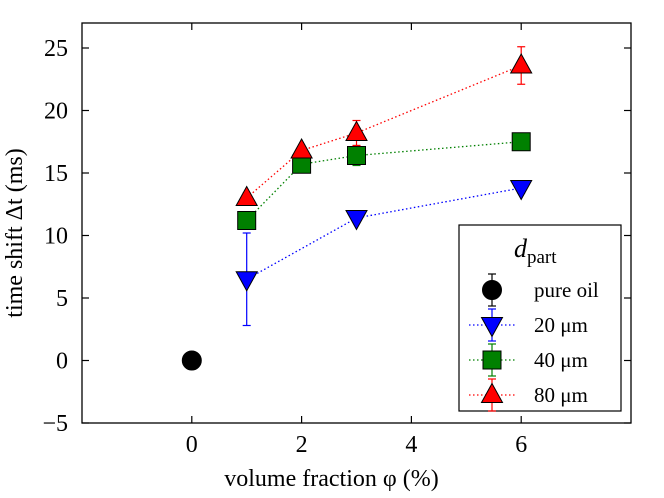  What do you see at coordinates (56, 174) in the screenshot?
I see `y-tick-label: 15` at bounding box center [56, 174].